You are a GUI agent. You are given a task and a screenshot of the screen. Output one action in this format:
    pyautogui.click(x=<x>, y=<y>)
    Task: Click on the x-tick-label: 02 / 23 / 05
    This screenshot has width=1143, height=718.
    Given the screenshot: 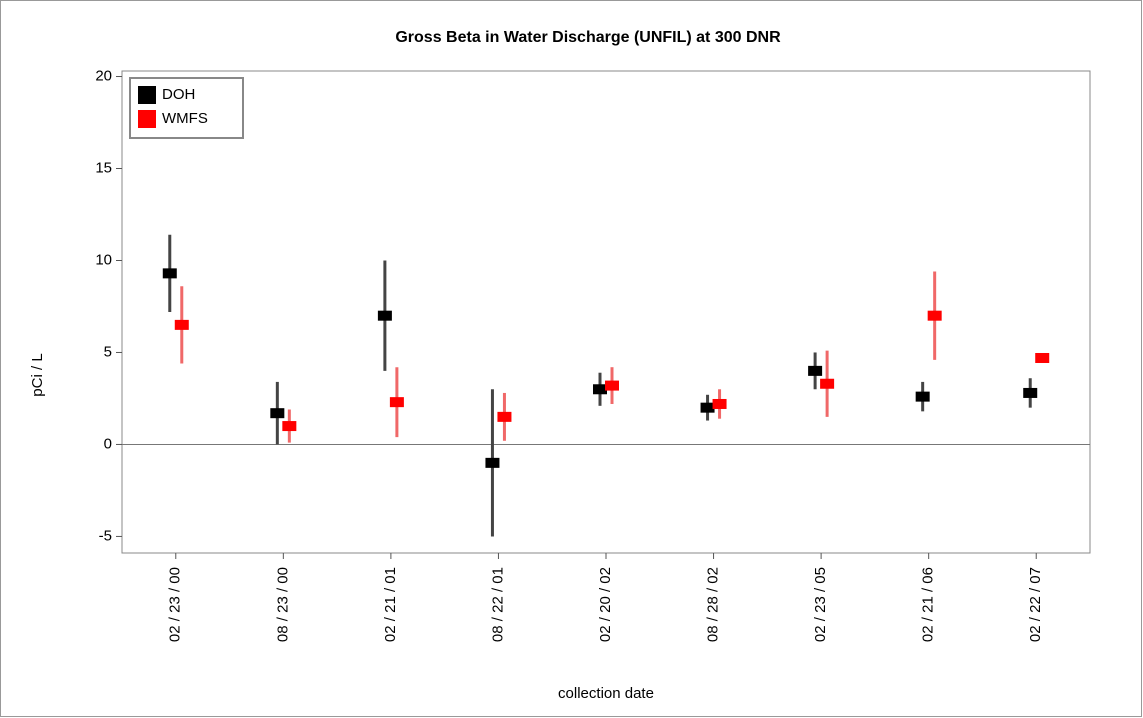 What is the action you would take?
    pyautogui.click(x=820, y=604)
    